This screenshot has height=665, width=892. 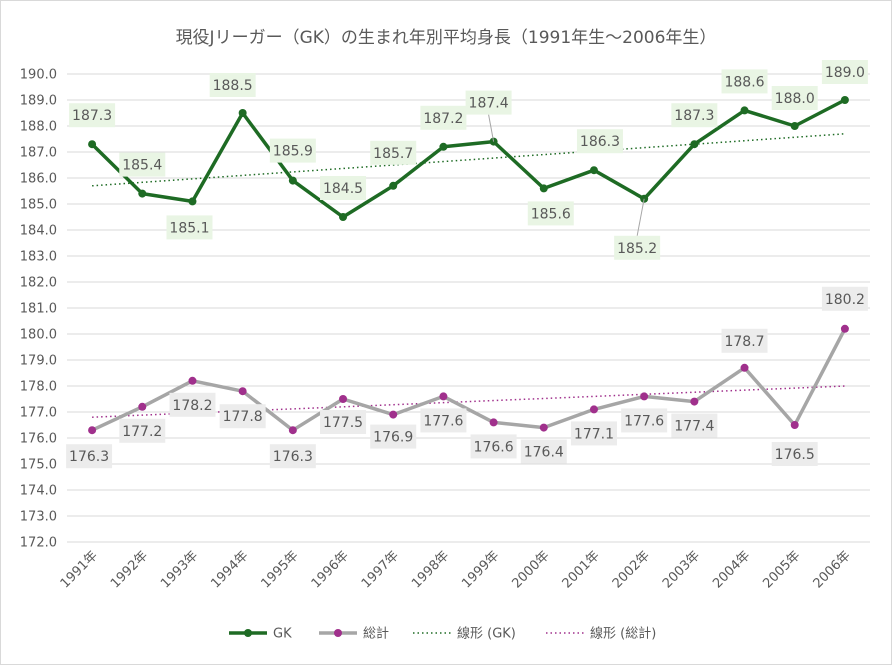 What do you see at coordinates (38, 387) in the screenshot?
I see `y-tick-label: 178.0` at bounding box center [38, 387].